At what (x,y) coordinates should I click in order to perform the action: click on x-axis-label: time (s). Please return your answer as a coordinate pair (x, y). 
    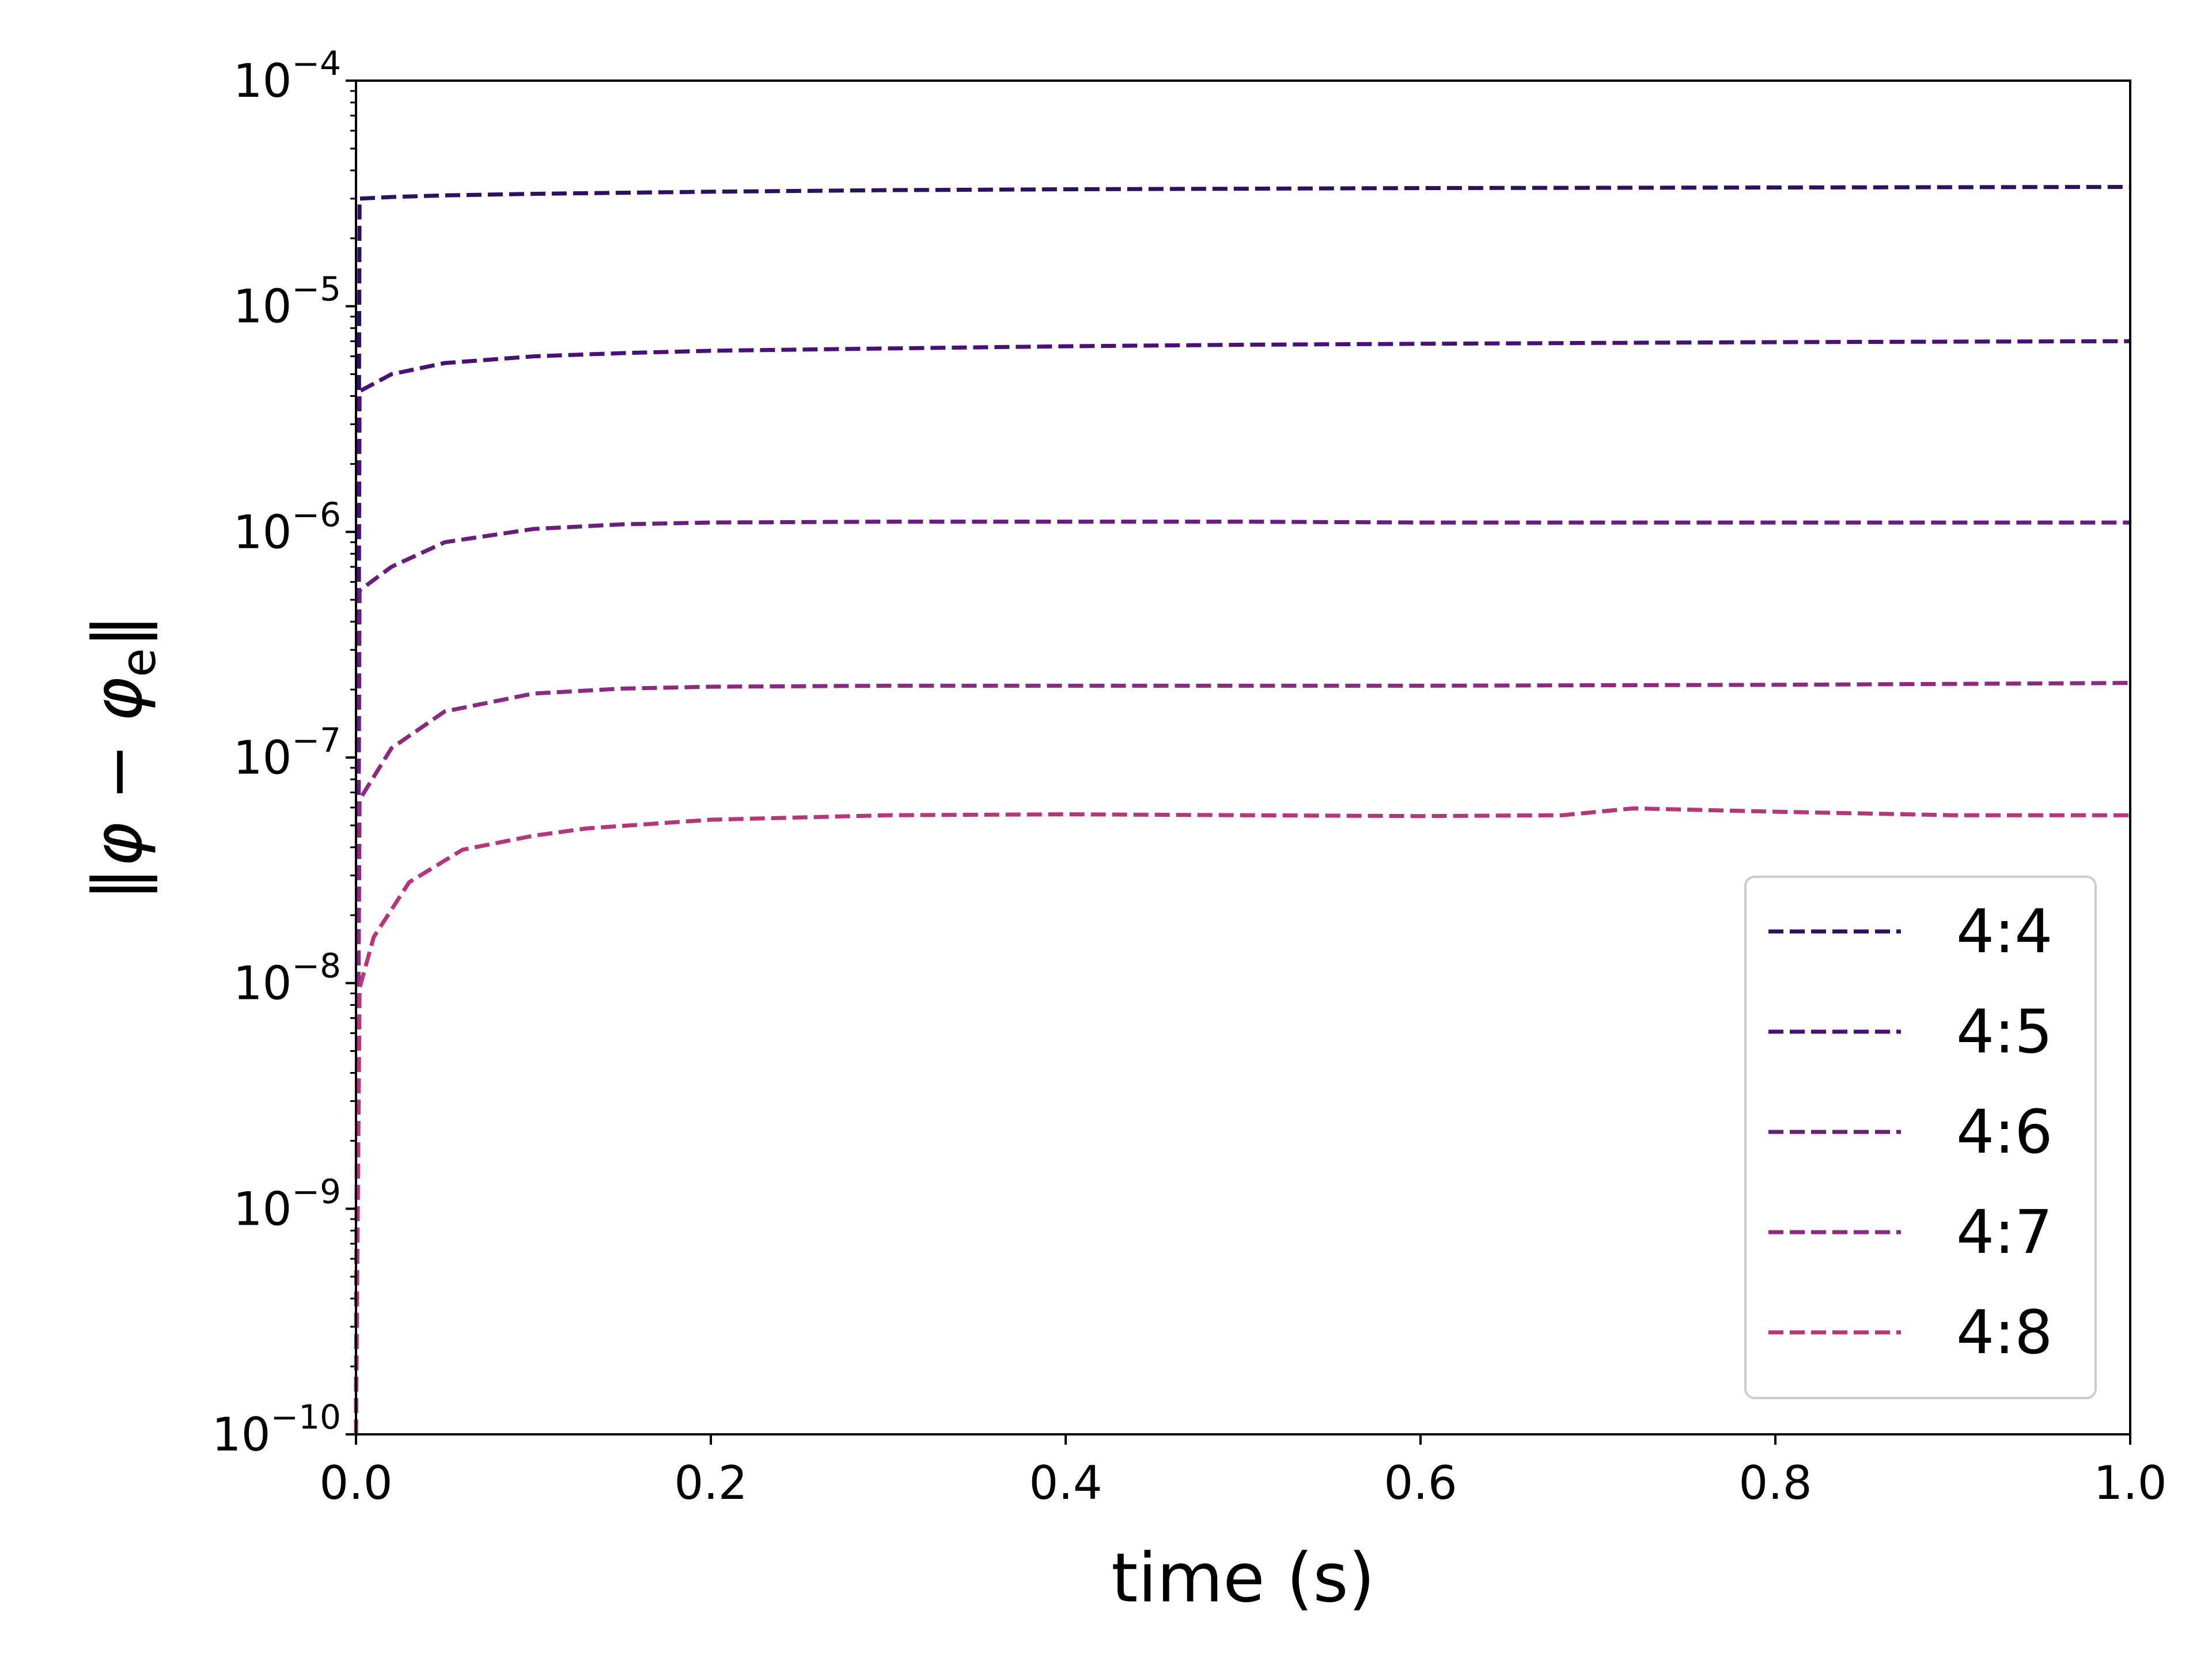
    Looking at the image, I should click on (1243, 1578).